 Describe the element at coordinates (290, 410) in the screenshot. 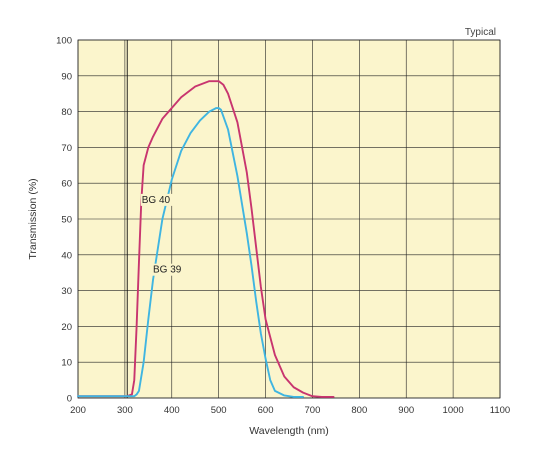

I see `x-tick-labels: 200 300 400 500 600 700 800 900 1000 1100` at that location.